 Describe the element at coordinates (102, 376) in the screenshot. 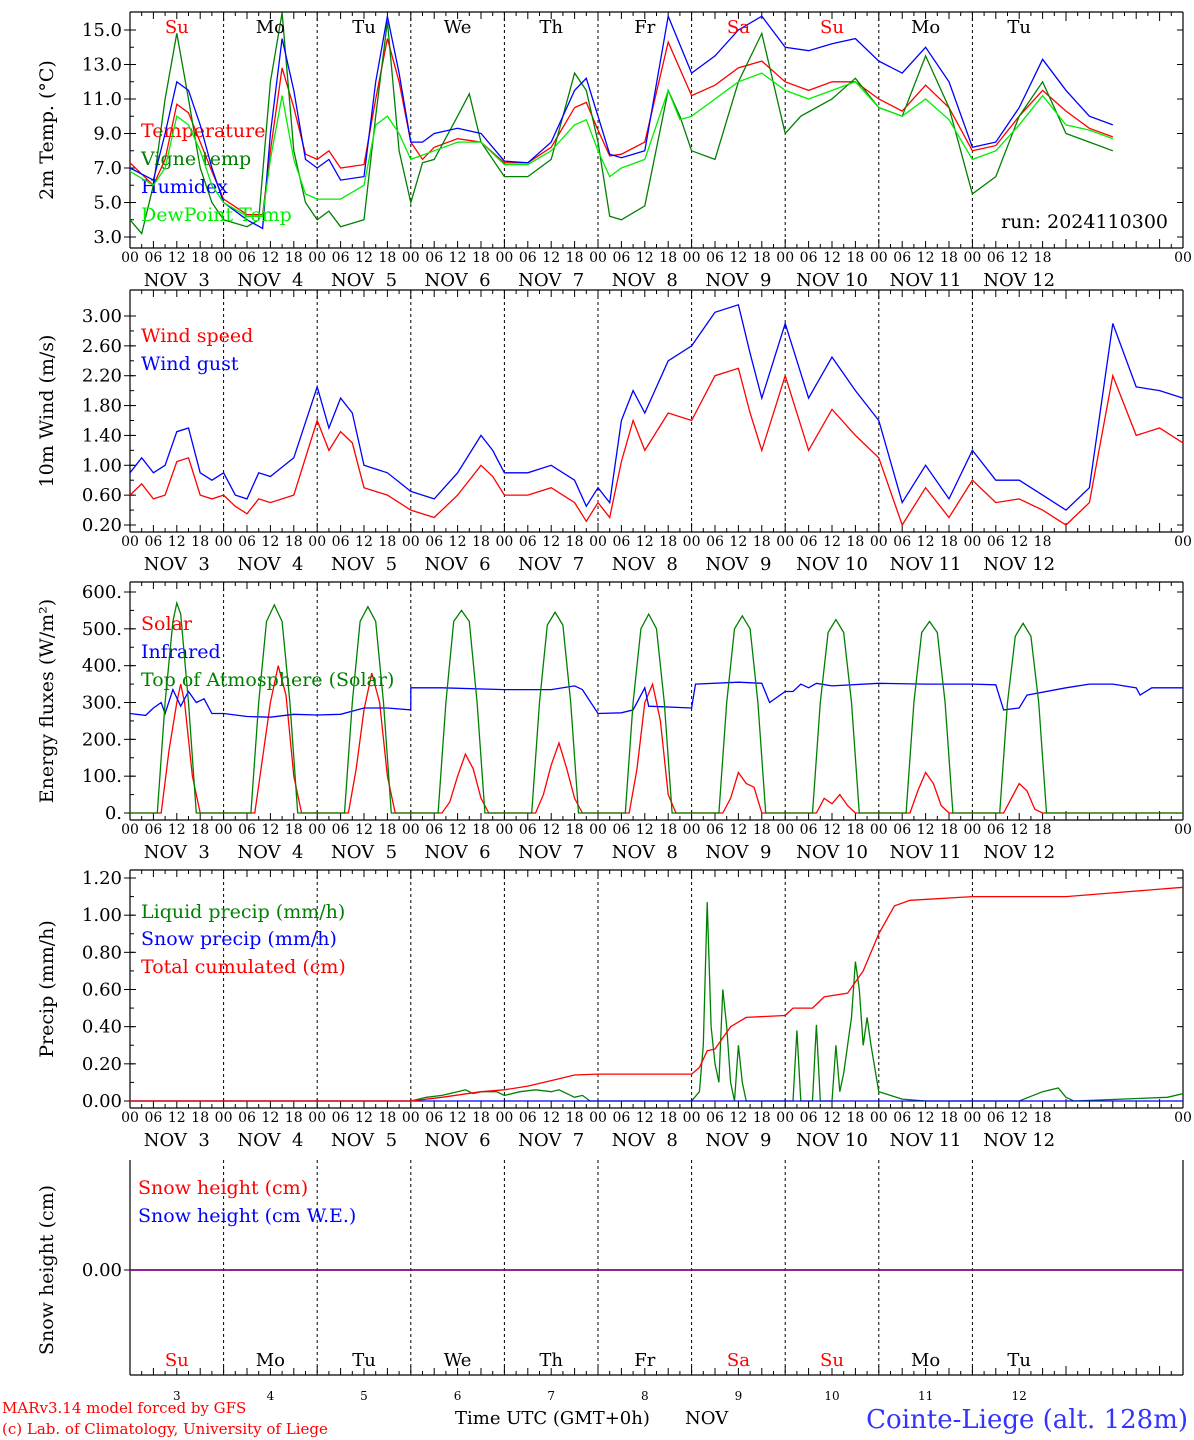

I see `y-tick-label: 2.20` at that location.